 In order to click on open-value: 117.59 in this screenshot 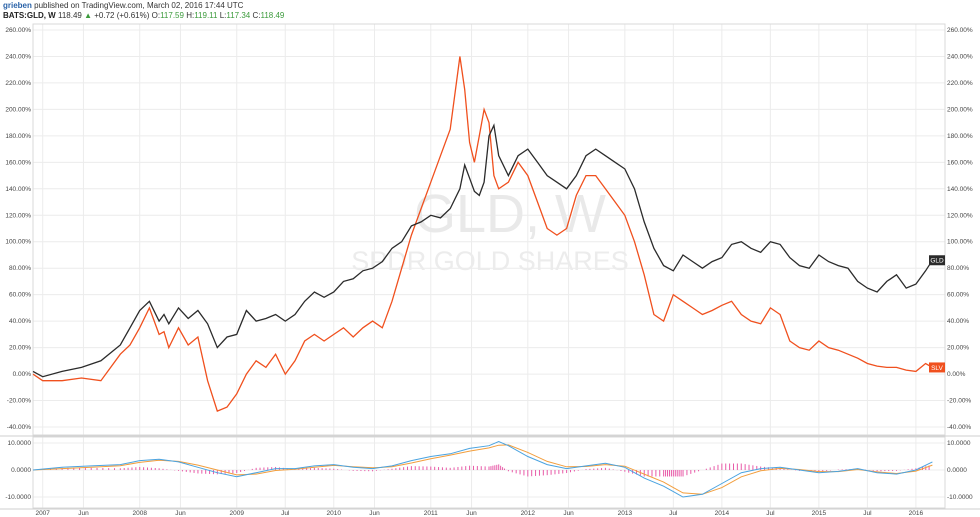, I will do `click(172, 15)`.